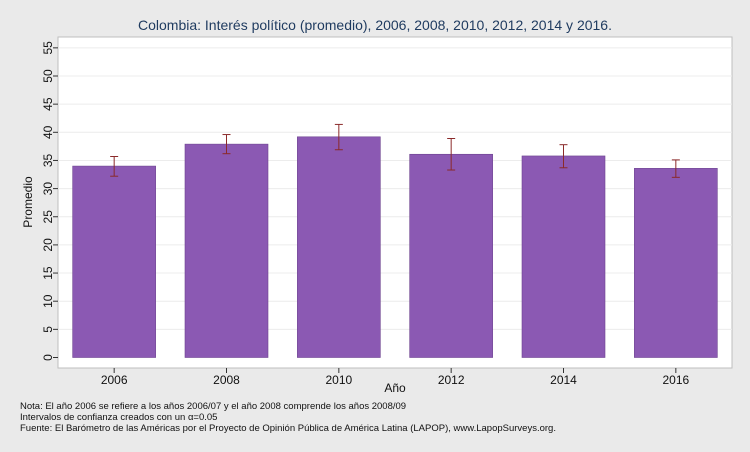 The width and height of the screenshot is (750, 452). I want to click on x-tick-label: 2010, so click(338, 380).